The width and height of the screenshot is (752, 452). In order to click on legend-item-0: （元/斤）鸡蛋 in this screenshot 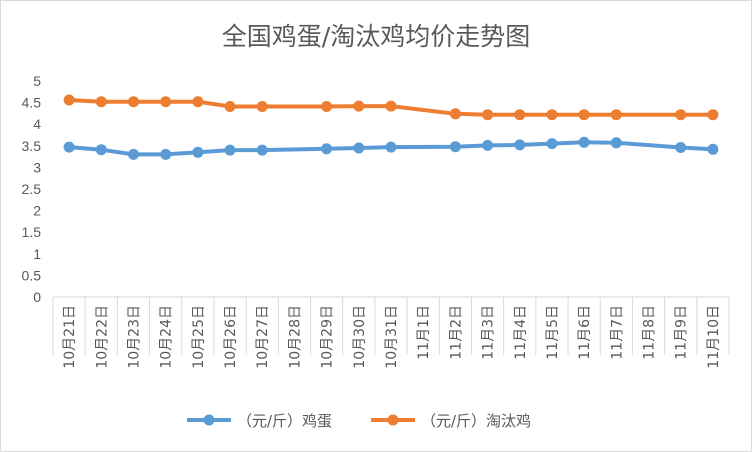, I will do `click(259, 421)`.